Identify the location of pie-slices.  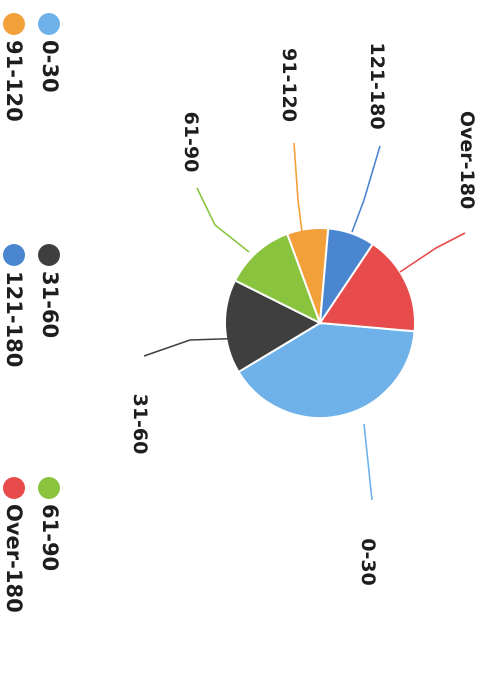
(320, 323).